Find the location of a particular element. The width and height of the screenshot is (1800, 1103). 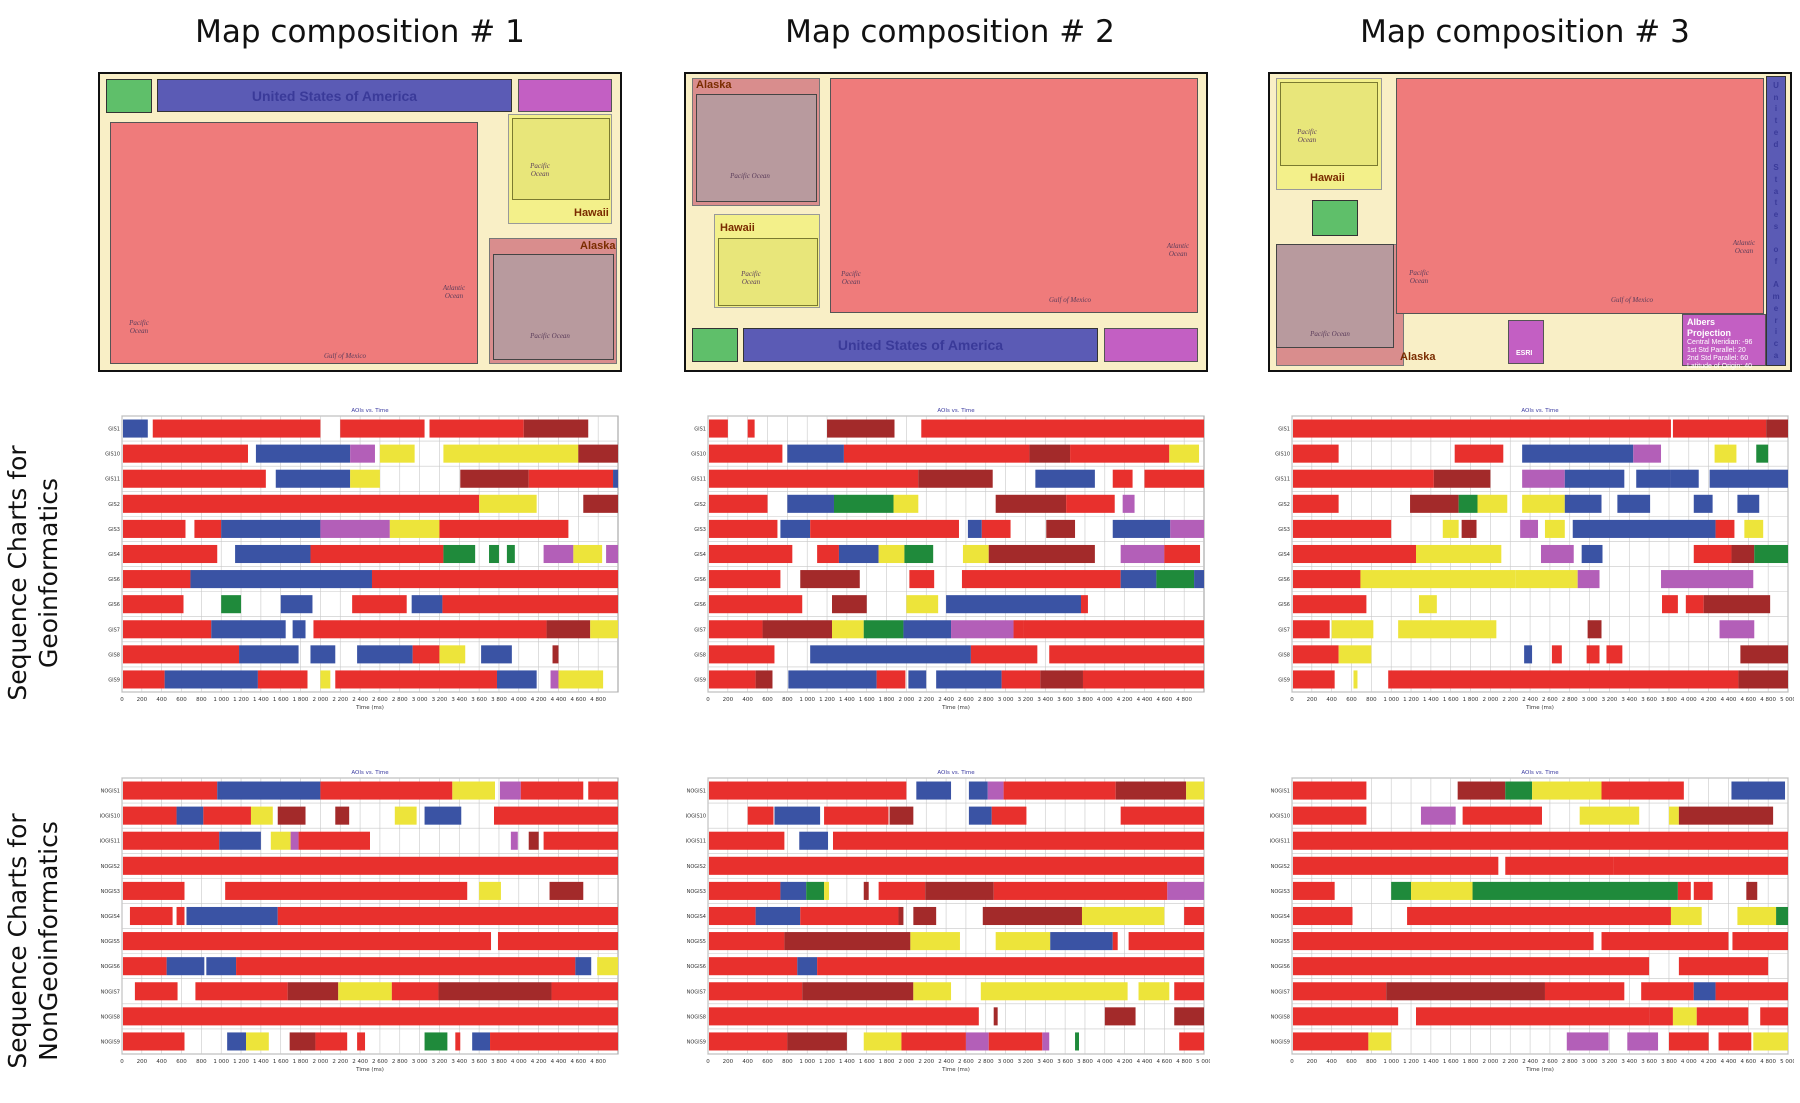

row-label: NOGIS7 is located at coordinates (110, 992).